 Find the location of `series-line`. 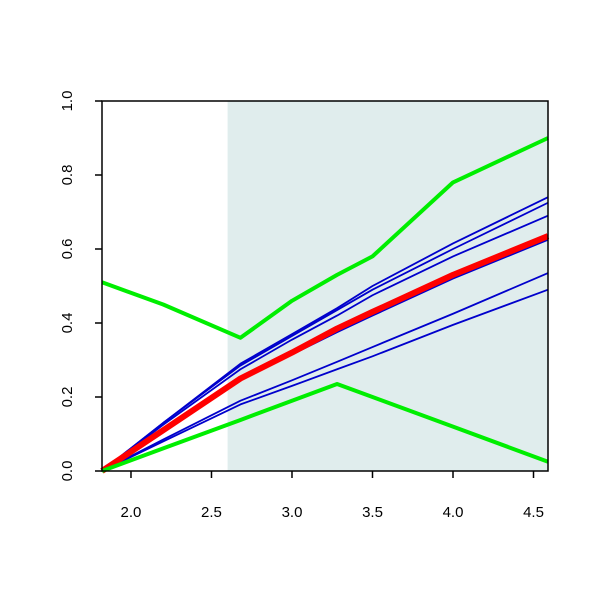

series-line is located at coordinates (325, 427).